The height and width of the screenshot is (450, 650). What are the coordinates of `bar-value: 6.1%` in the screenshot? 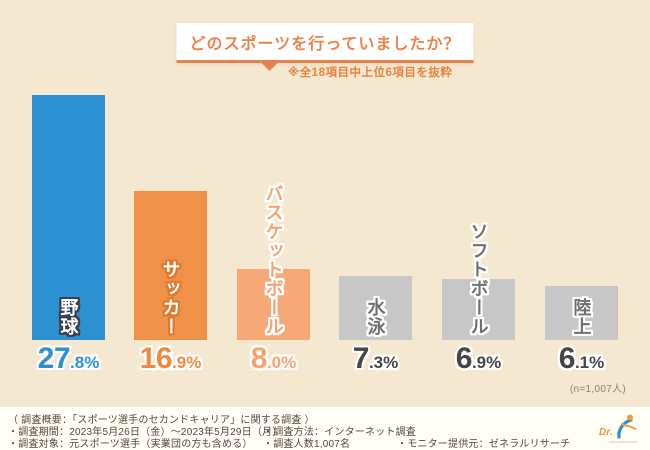 It's located at (581, 359).